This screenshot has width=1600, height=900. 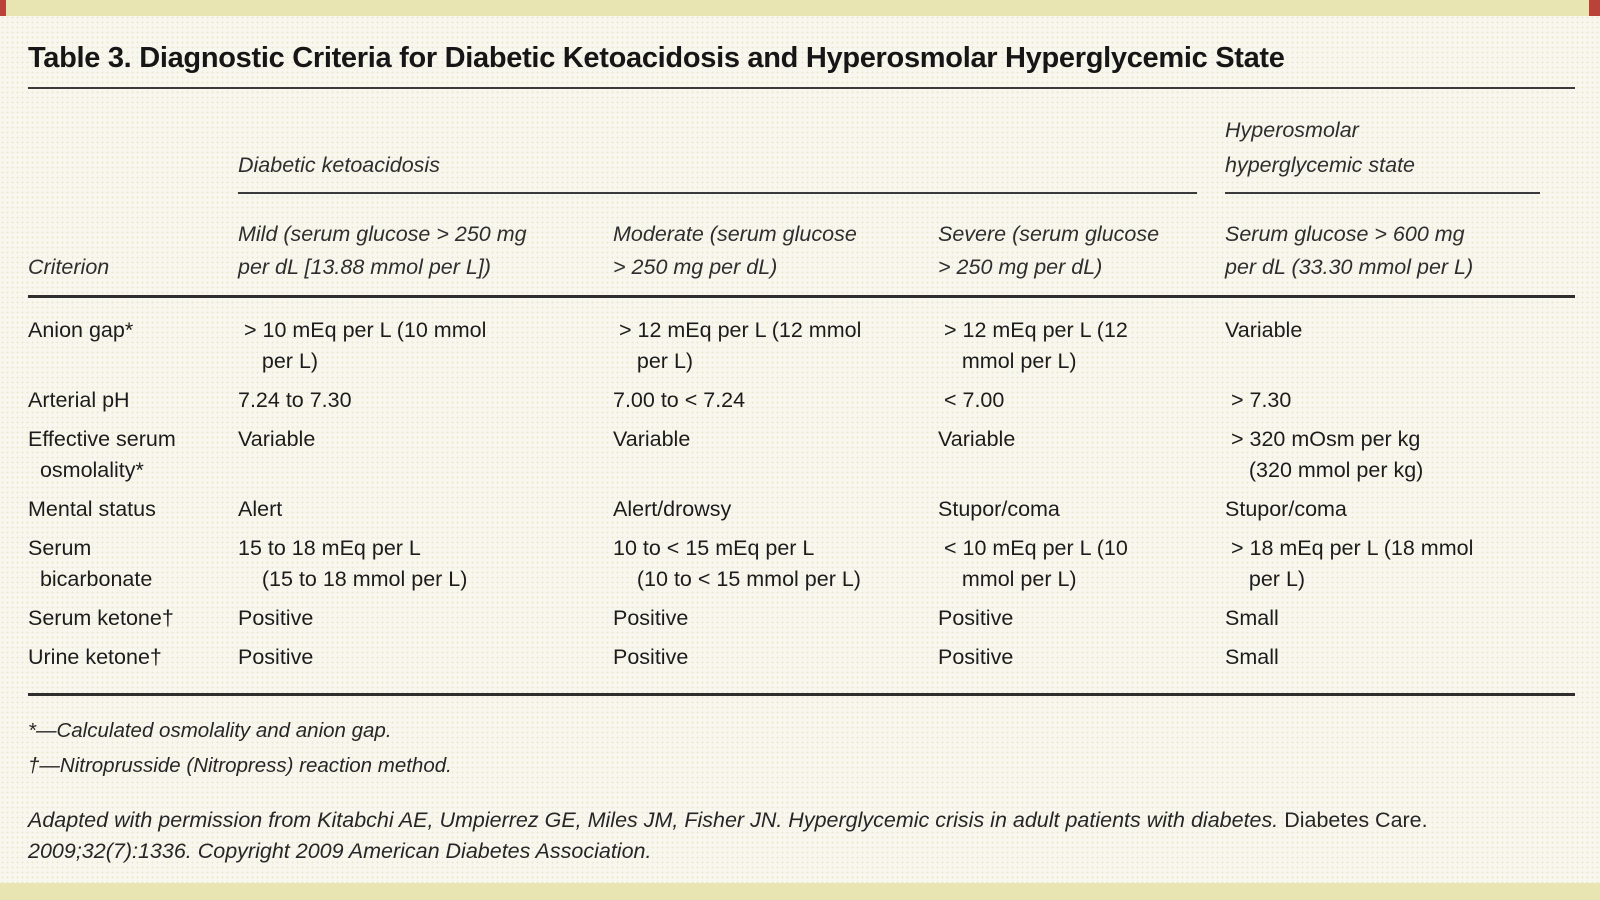 What do you see at coordinates (971, 400) in the screenshot?
I see `value-severe: < 7.00` at bounding box center [971, 400].